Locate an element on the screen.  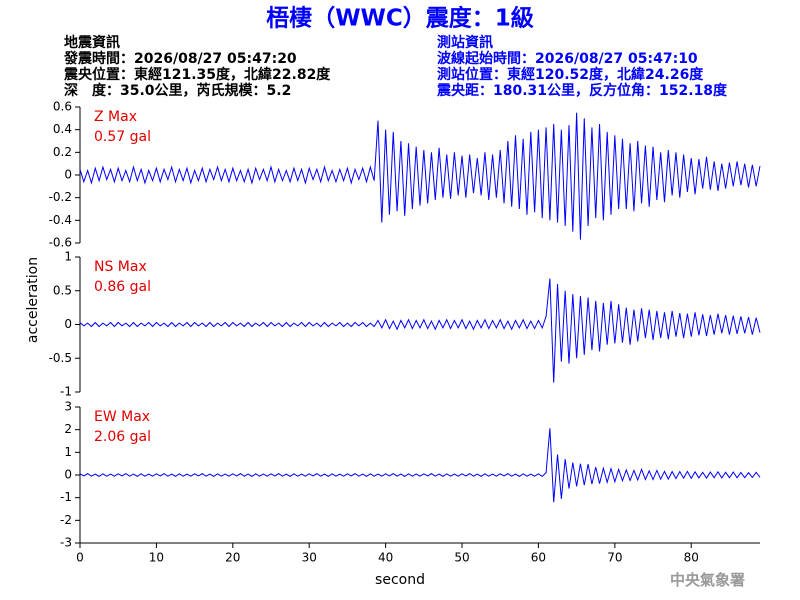
x-tick-label: 30 is located at coordinates (309, 558).